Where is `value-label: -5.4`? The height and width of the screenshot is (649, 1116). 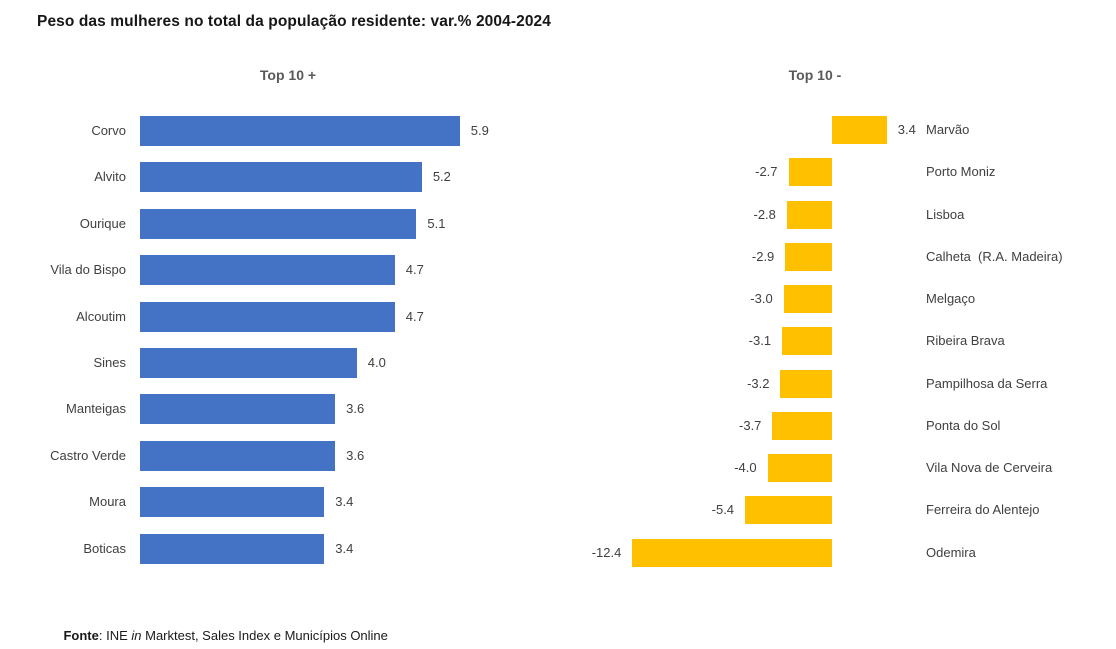 value-label: -5.4 is located at coordinates (723, 509).